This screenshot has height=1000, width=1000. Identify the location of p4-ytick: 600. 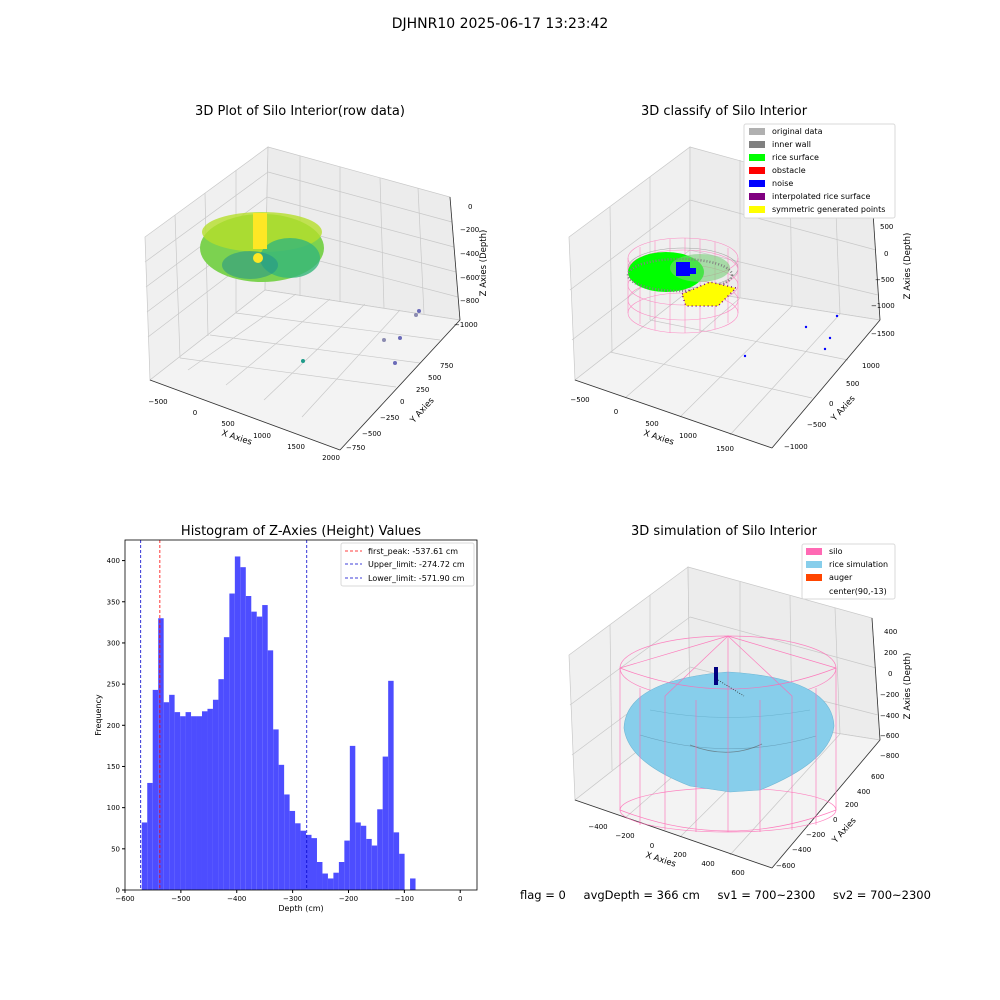
(877, 777).